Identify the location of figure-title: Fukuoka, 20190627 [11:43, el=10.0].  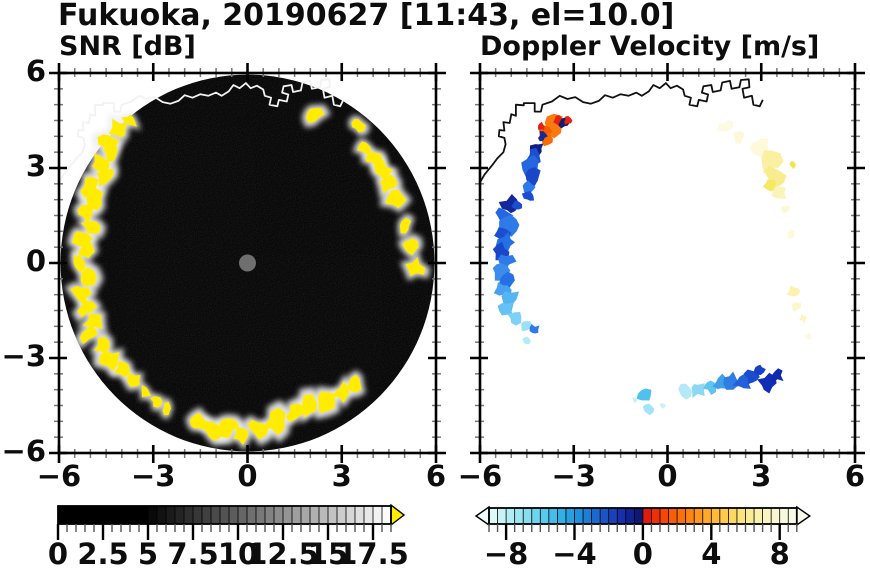
(366, 16).